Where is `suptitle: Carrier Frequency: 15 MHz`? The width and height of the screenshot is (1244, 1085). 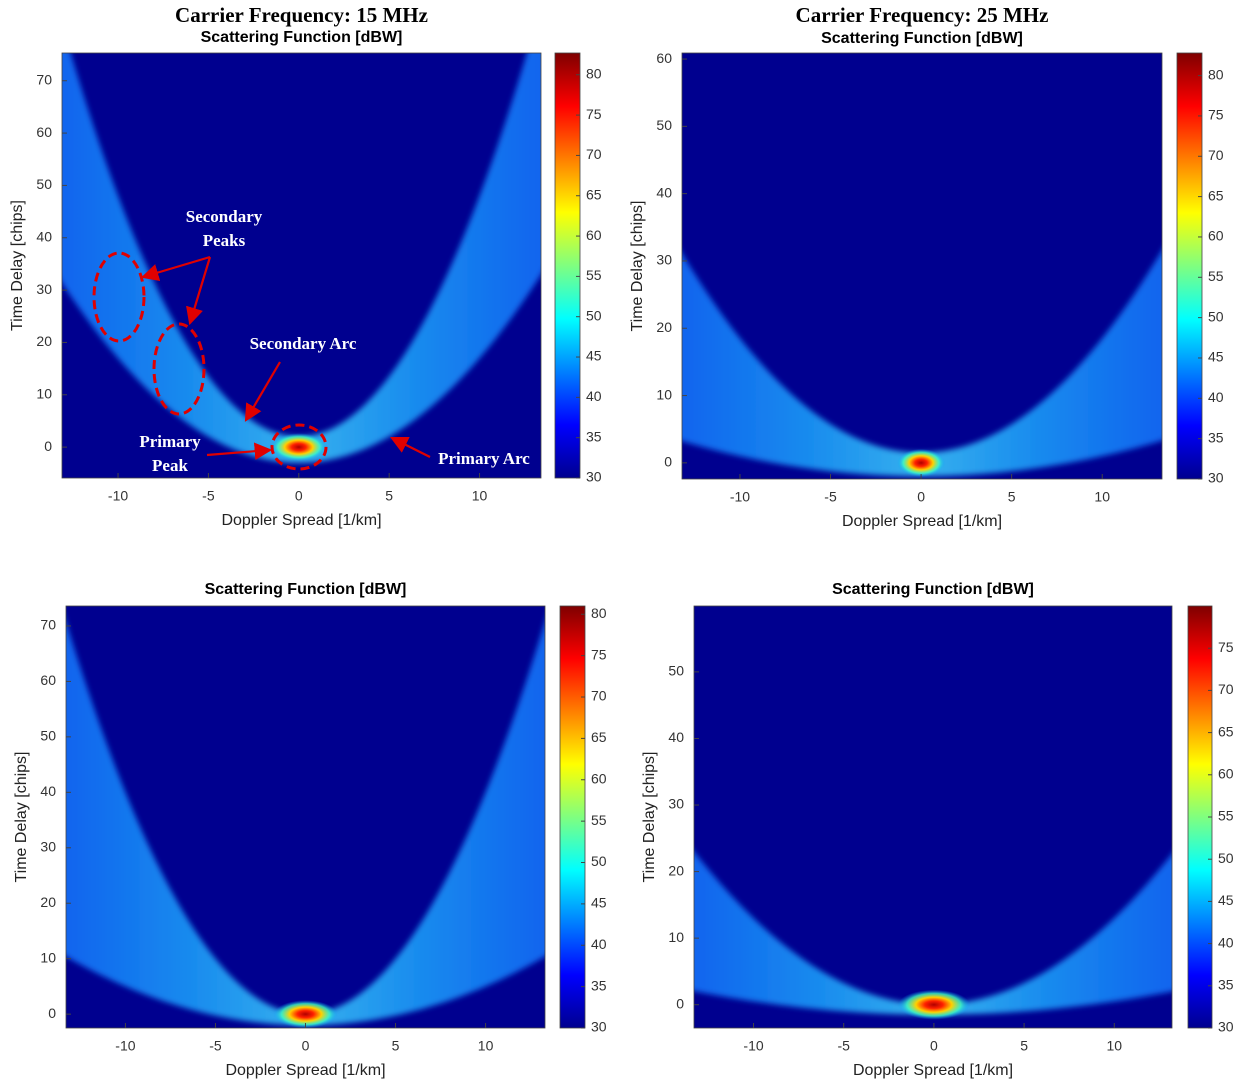
suptitle: Carrier Frequency: 15 MHz is located at coordinates (301, 15).